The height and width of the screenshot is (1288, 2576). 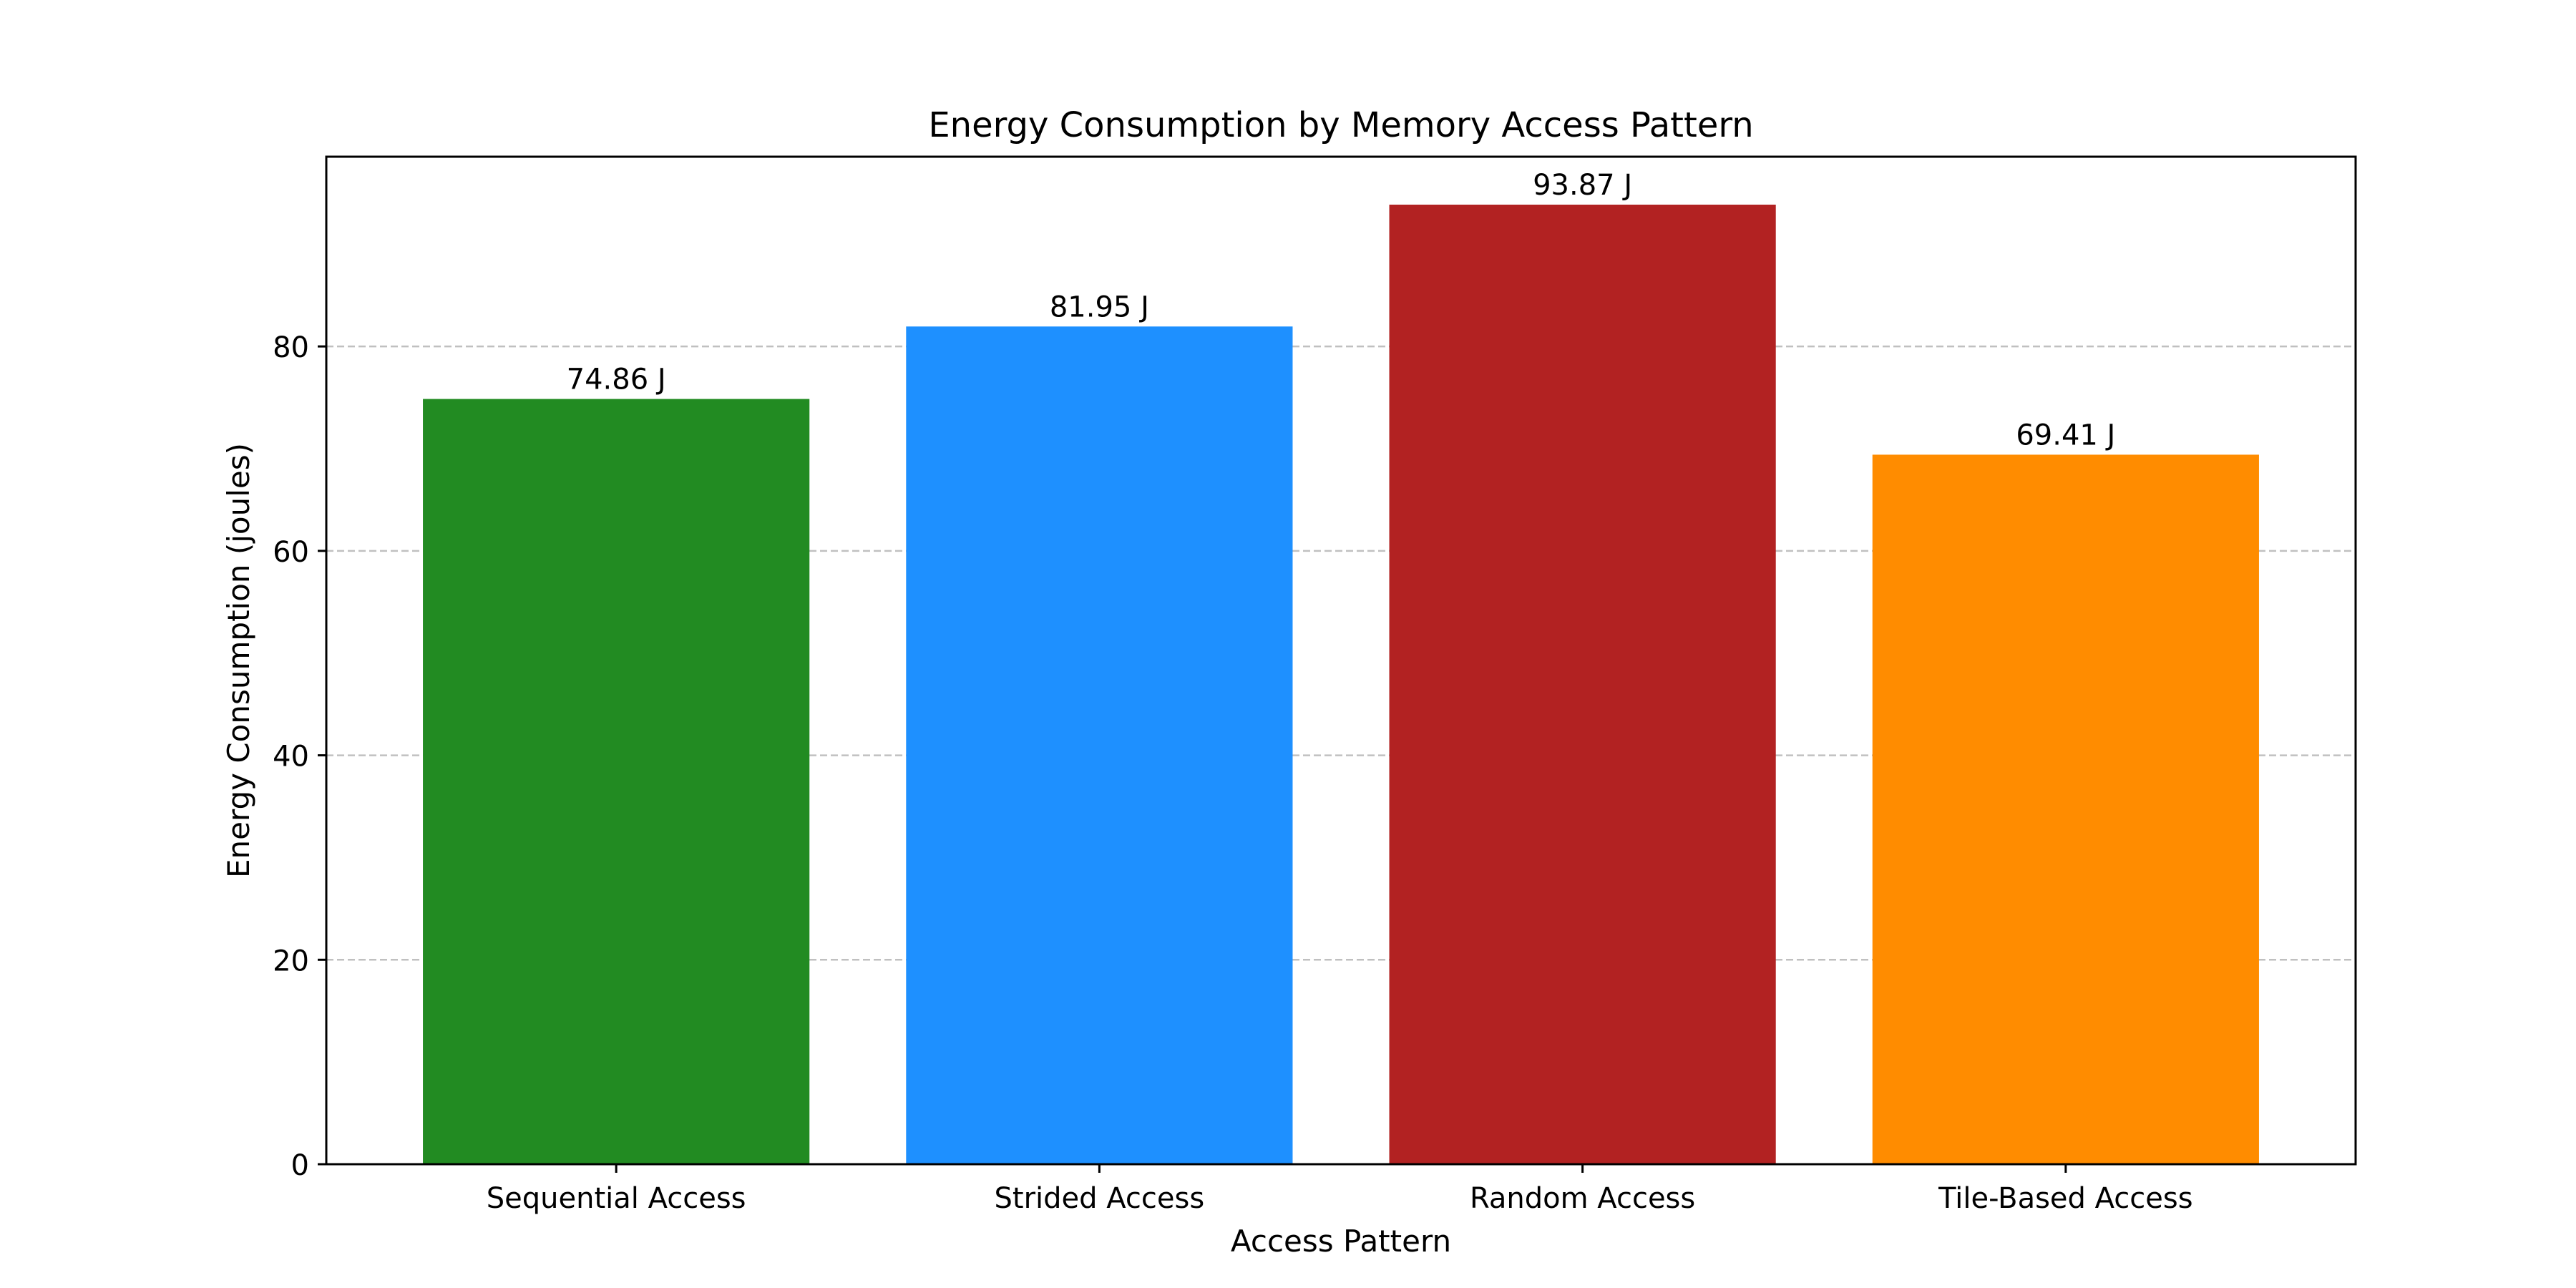 What do you see at coordinates (2065, 1198) in the screenshot?
I see `x-tick-label: Tile-Based Access` at bounding box center [2065, 1198].